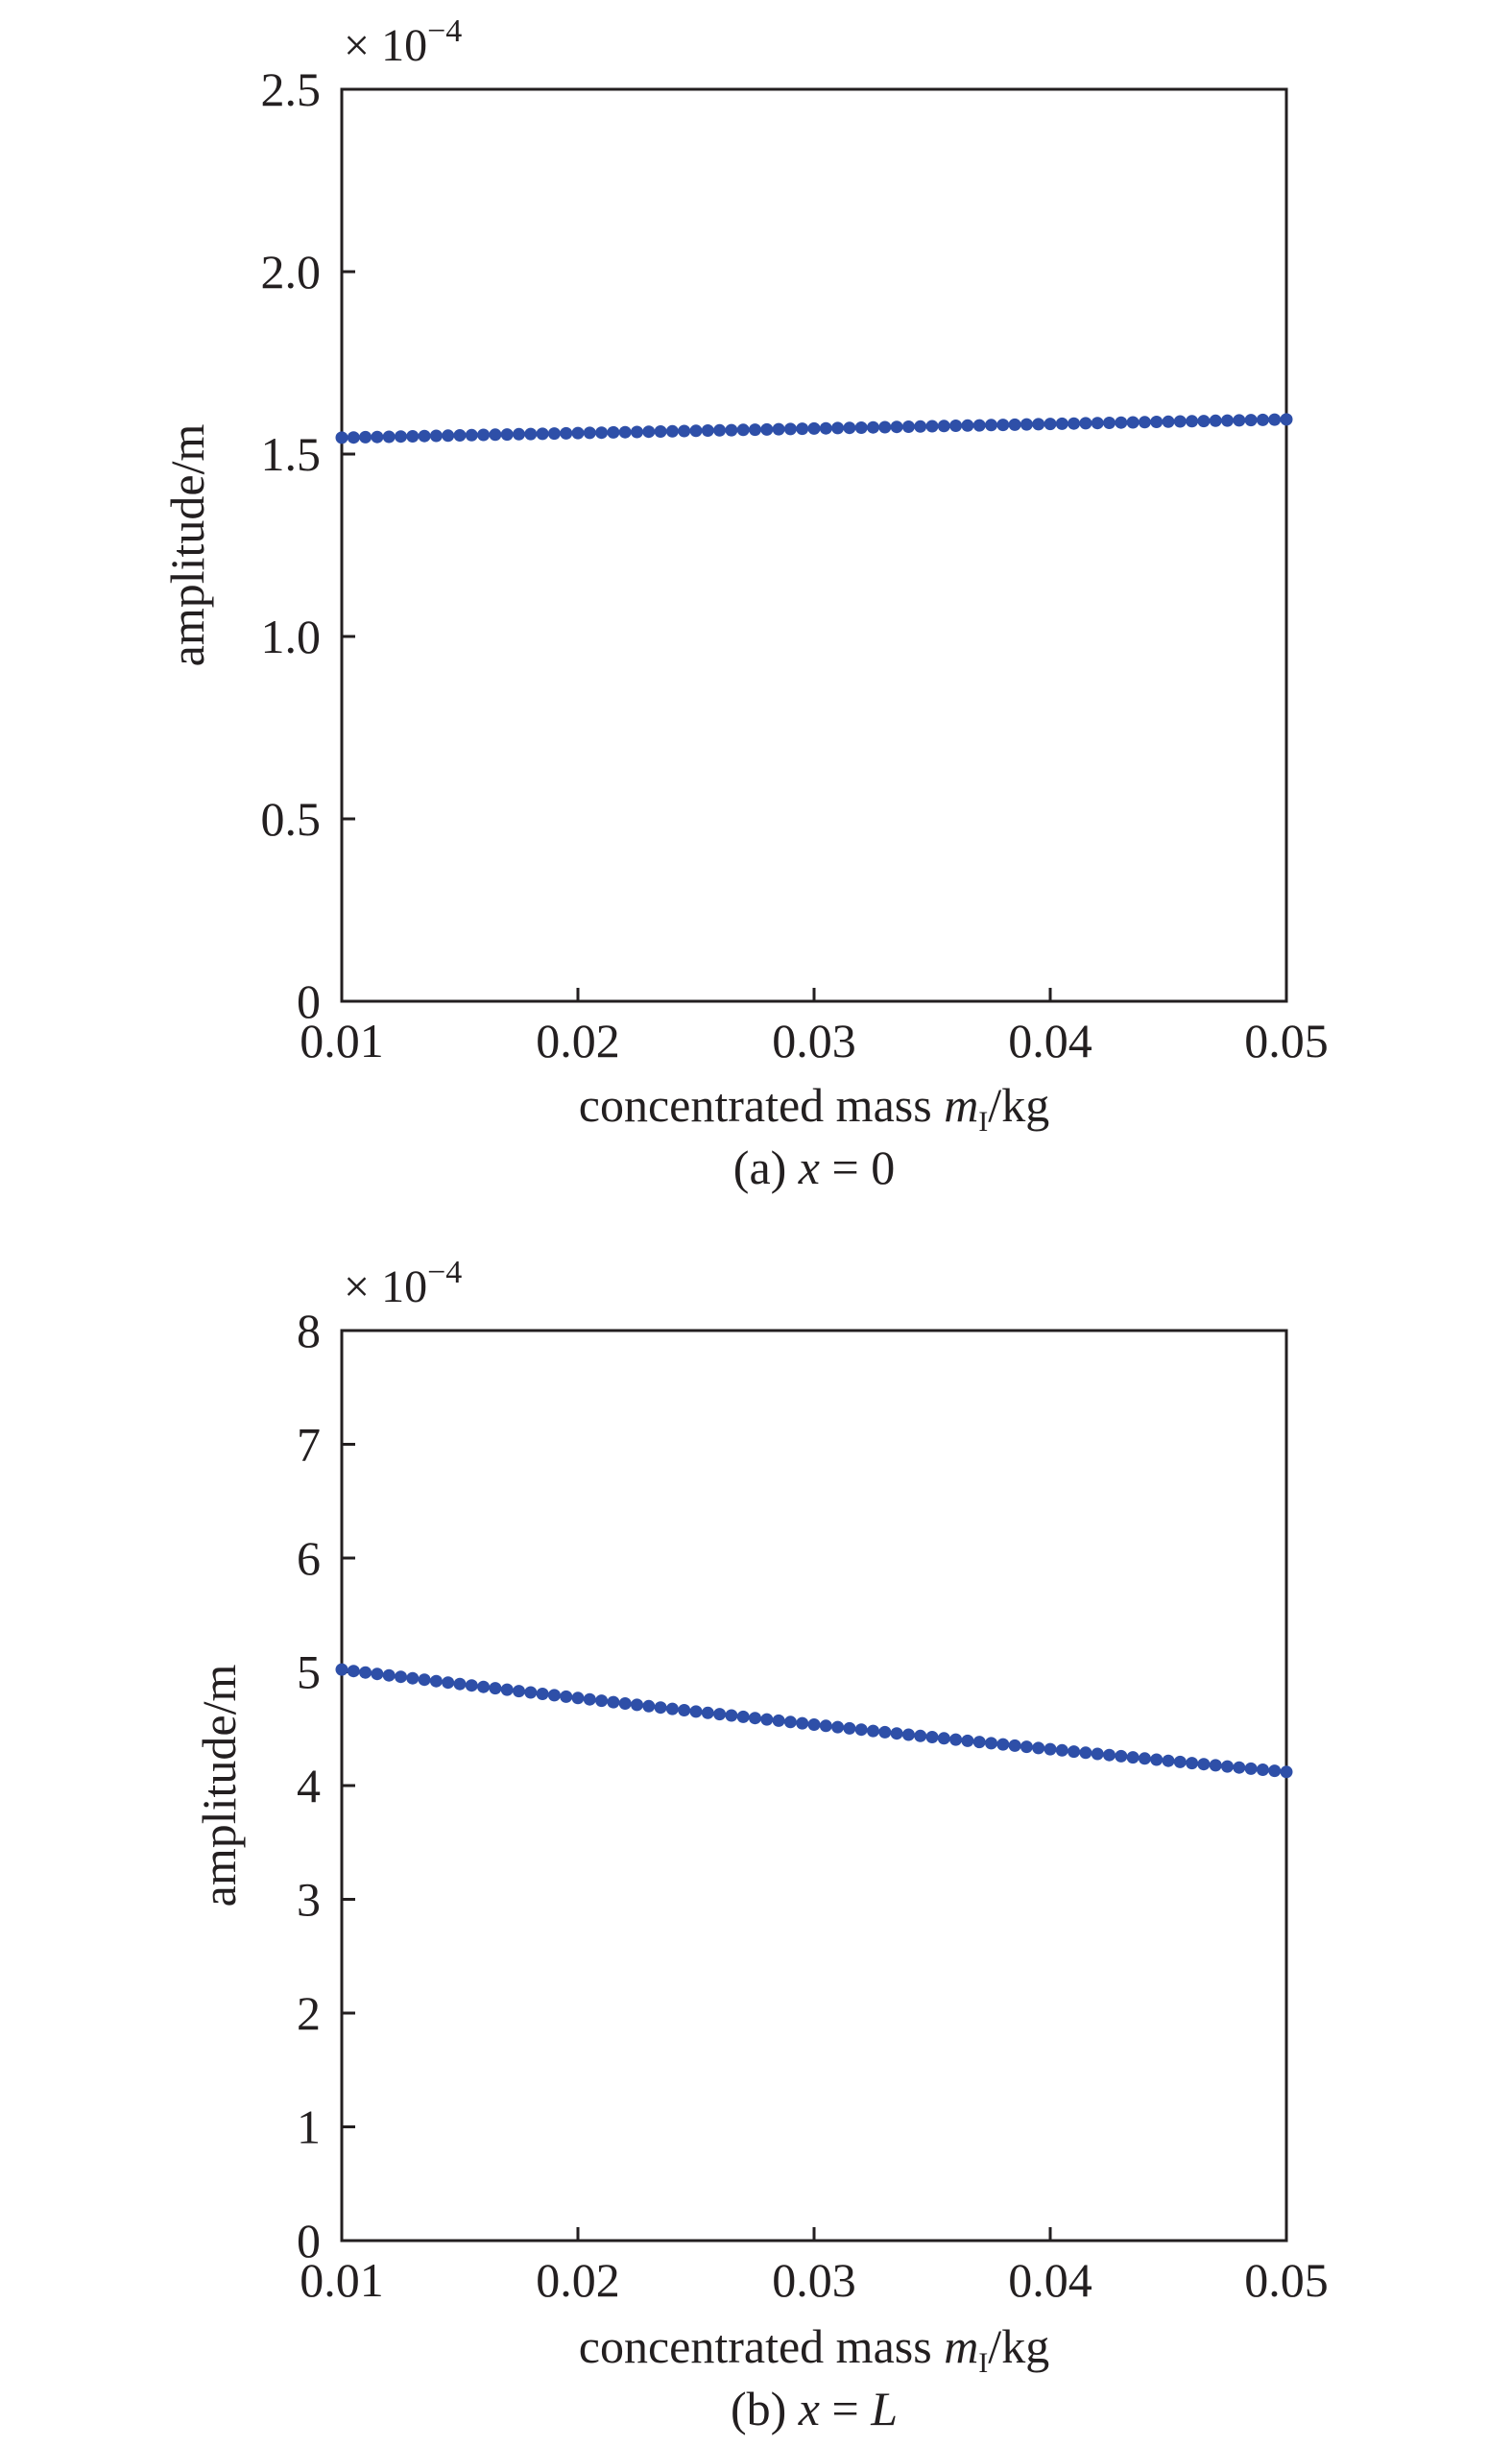 This screenshot has height=2447, width=1512. What do you see at coordinates (309, 1445) in the screenshot?
I see `y-tick-label: 7` at bounding box center [309, 1445].